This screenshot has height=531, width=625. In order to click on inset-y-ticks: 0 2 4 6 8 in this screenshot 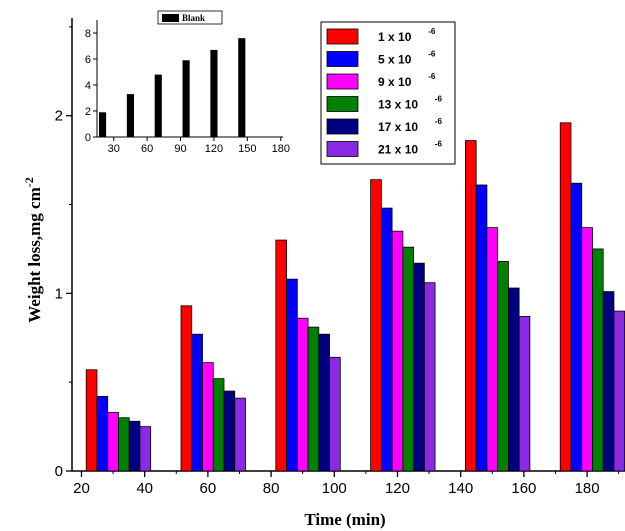, I will do `click(91, 86)`.